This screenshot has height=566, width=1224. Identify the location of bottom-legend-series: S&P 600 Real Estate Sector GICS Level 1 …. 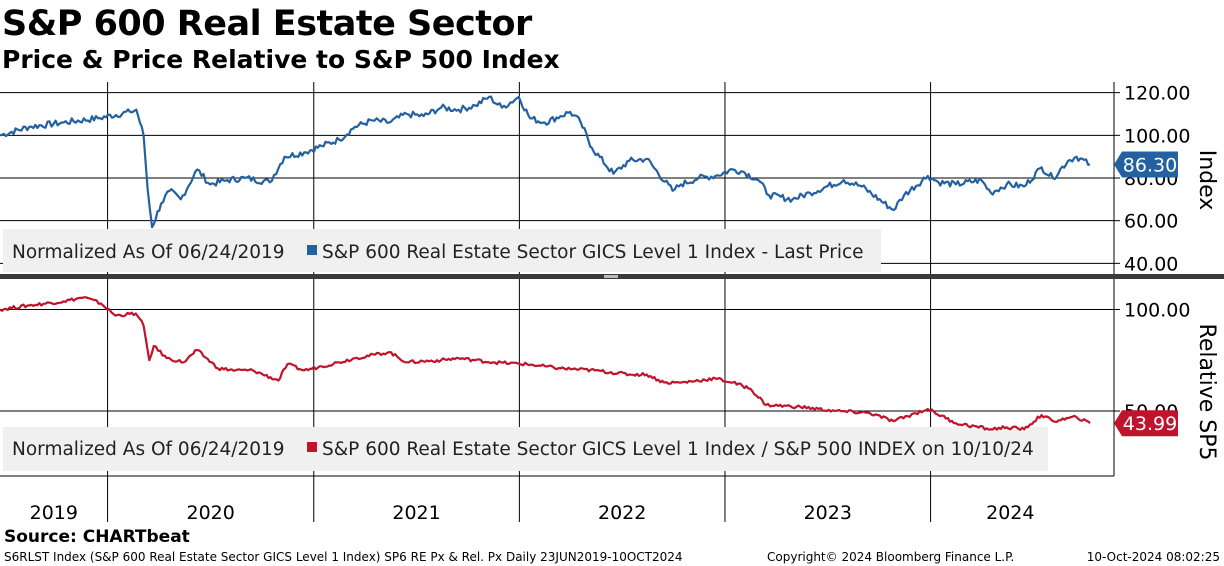
(678, 449).